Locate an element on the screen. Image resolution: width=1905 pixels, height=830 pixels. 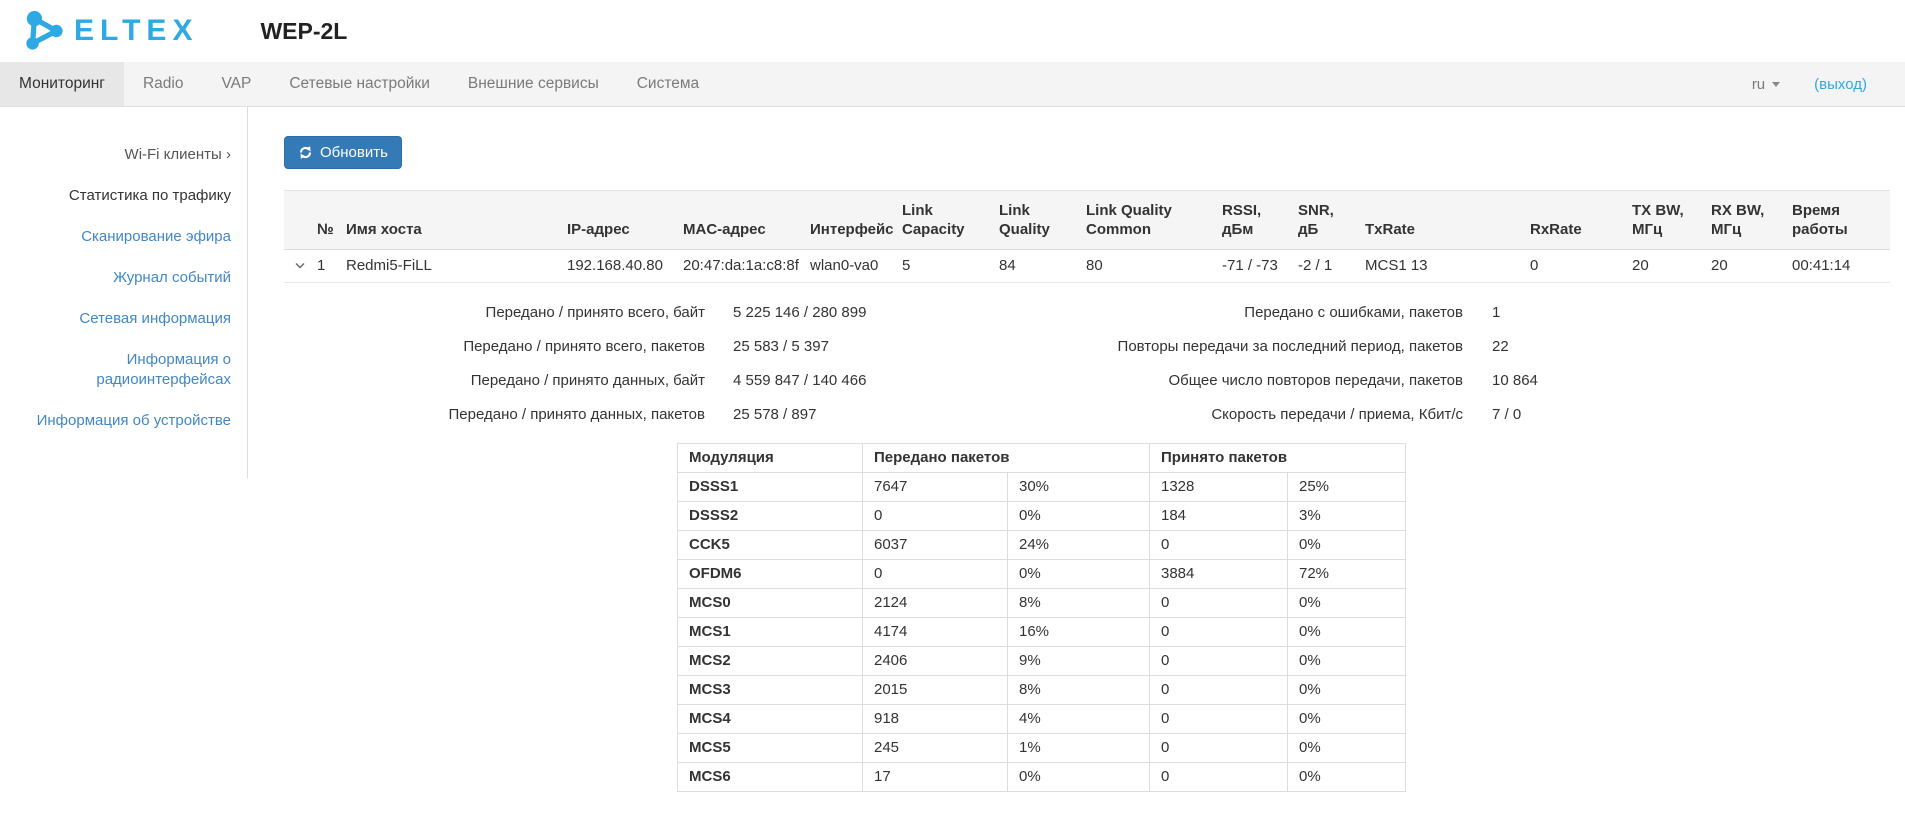
col-link-quality-common: Link Quality Common is located at coordinates (1144, 220).